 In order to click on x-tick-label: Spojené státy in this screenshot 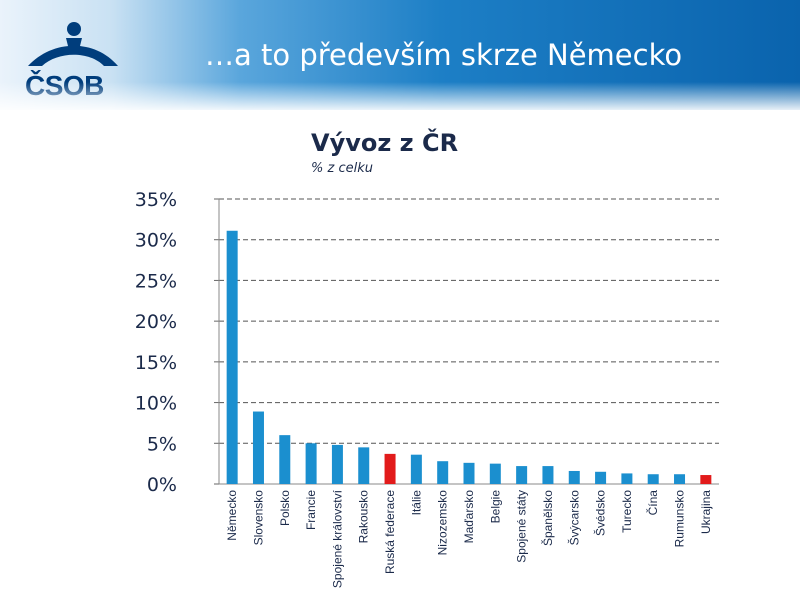, I will do `click(522, 526)`.